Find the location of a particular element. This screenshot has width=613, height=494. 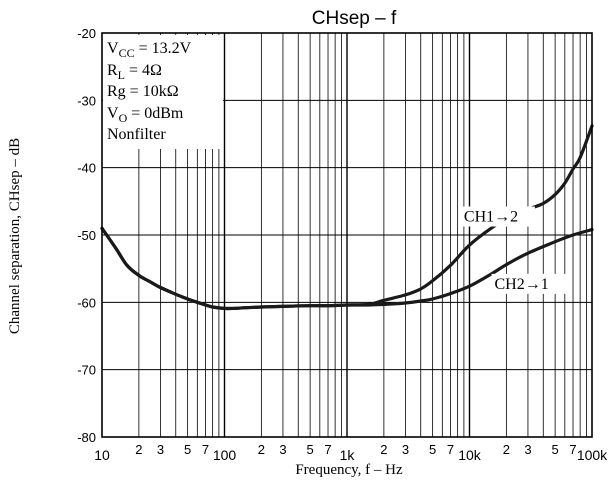

y-tick-label: -60 is located at coordinates (86, 302).